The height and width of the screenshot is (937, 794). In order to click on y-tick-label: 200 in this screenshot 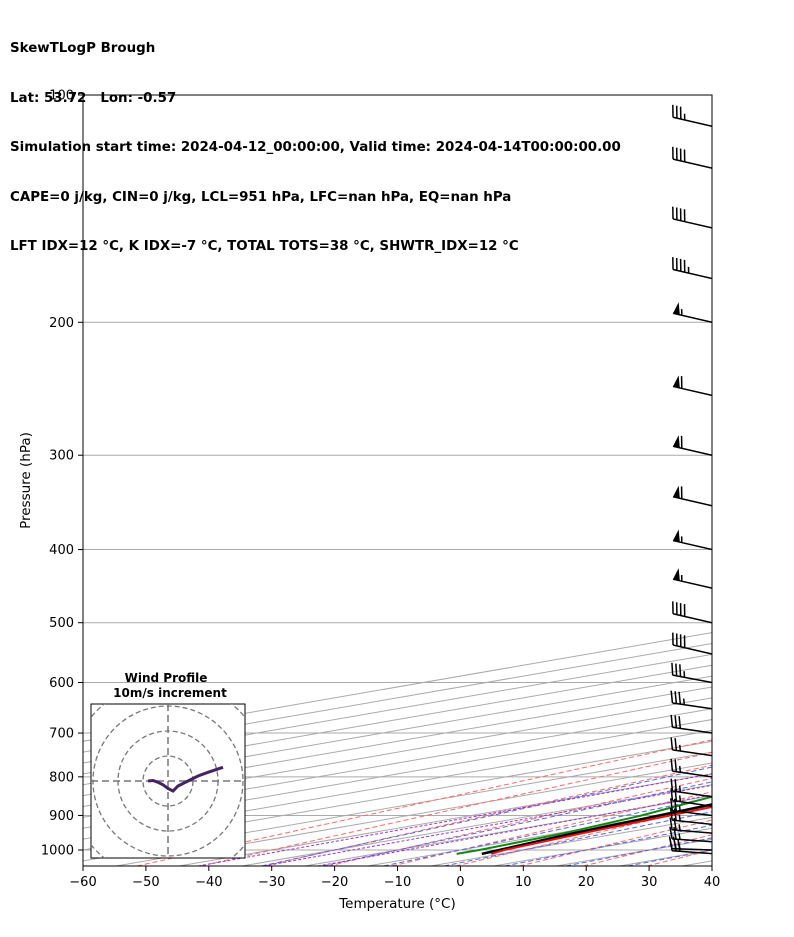, I will do `click(61, 323)`.